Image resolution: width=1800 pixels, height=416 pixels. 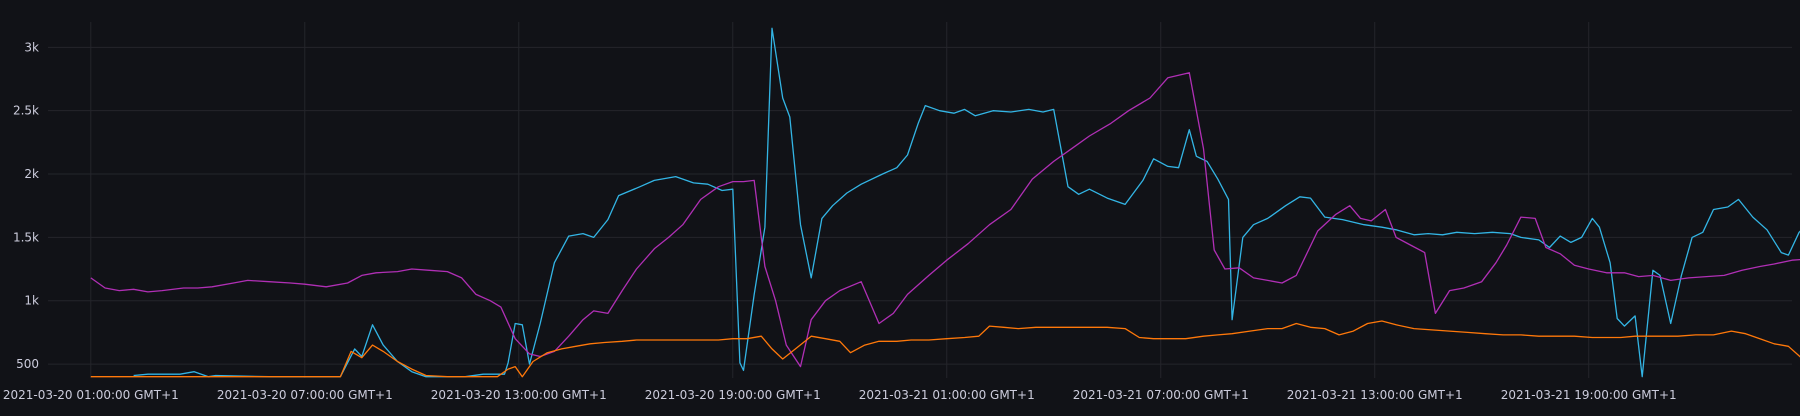 I want to click on x-tick-label: 2021-03-20 01:00:00 GMT+1, so click(x=91, y=395).